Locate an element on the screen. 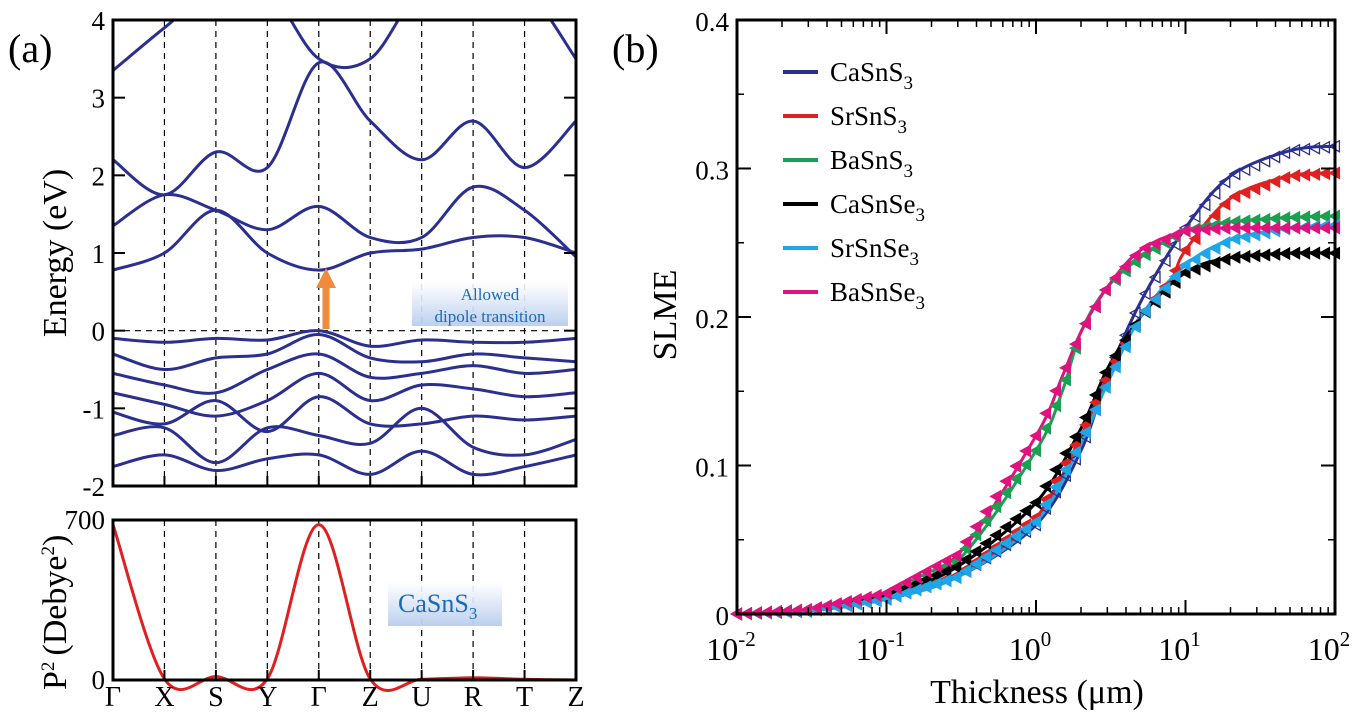  slme-ytick-label: 0.2 is located at coordinates (712, 319).